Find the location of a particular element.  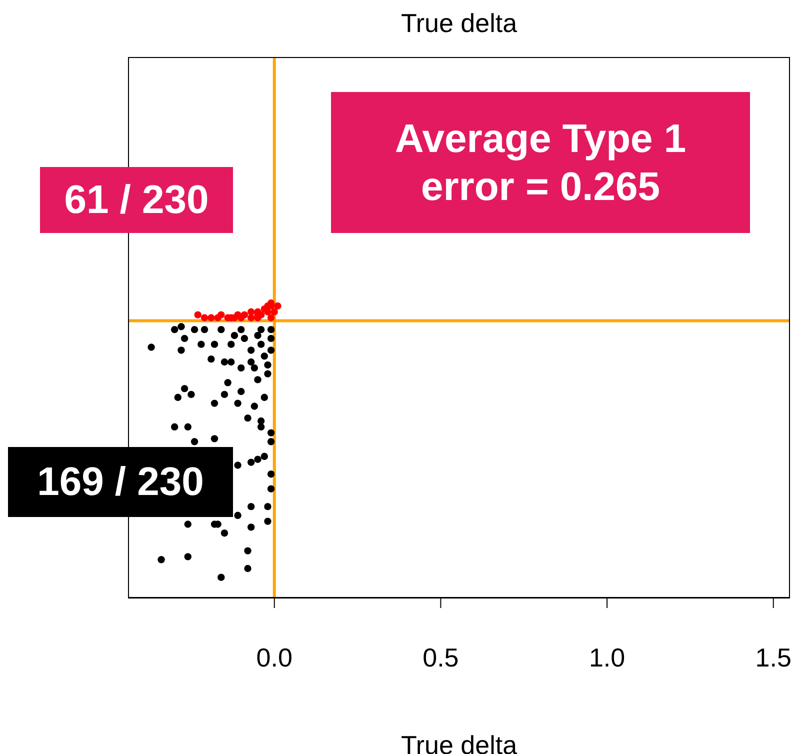

text: Average Type 1 error = 0.265 is located at coordinates (540, 162).